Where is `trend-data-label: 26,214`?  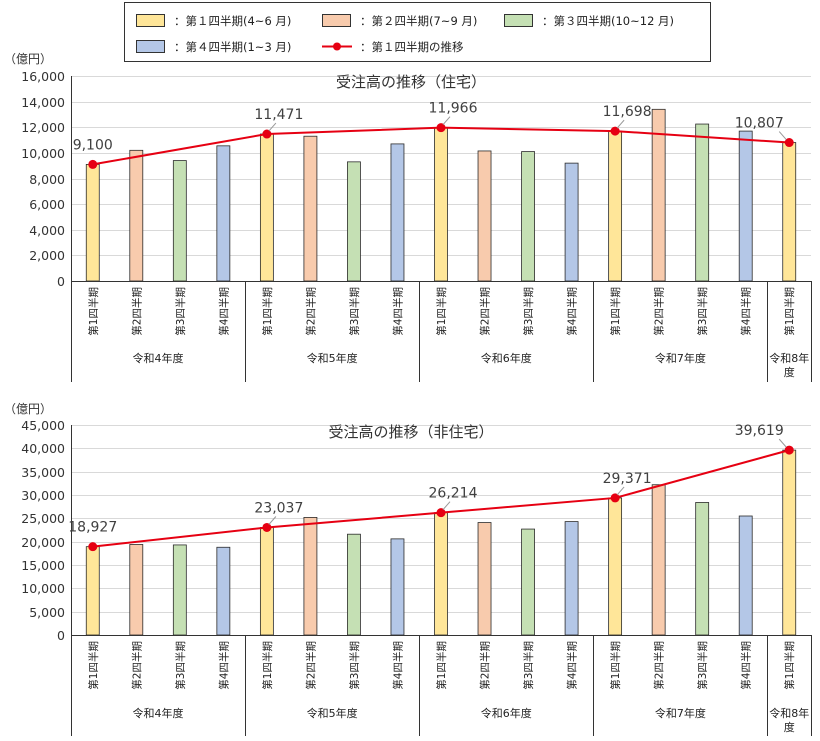
trend-data-label: 26,214 is located at coordinates (453, 494).